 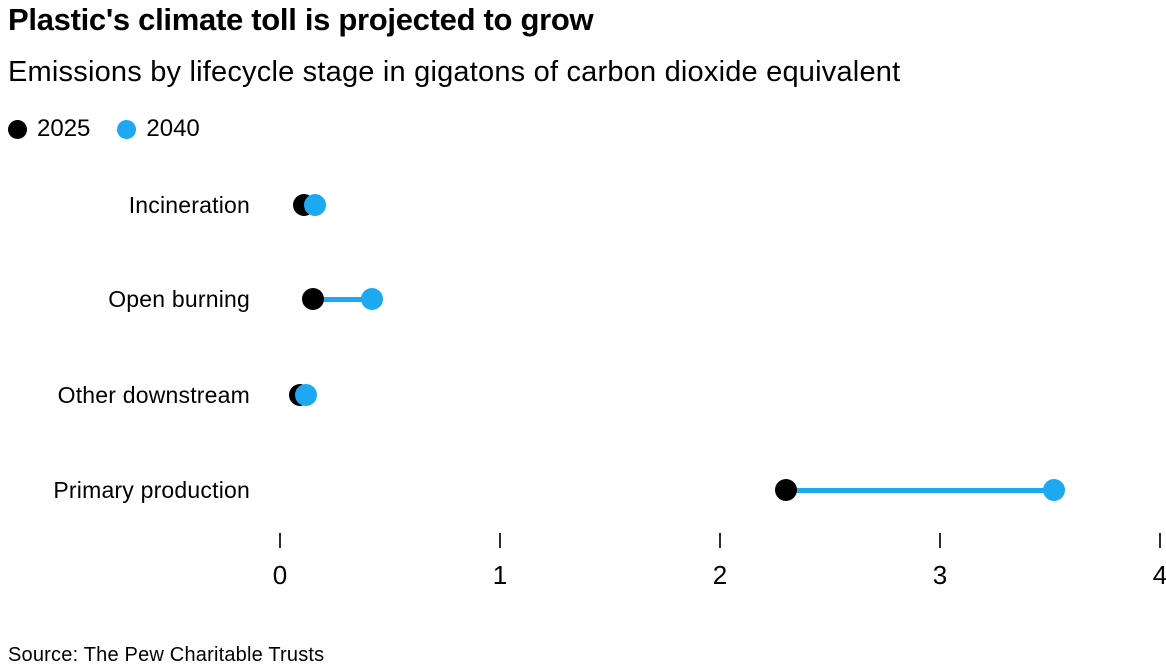 What do you see at coordinates (179, 299) in the screenshot?
I see `category-label: Open burning` at bounding box center [179, 299].